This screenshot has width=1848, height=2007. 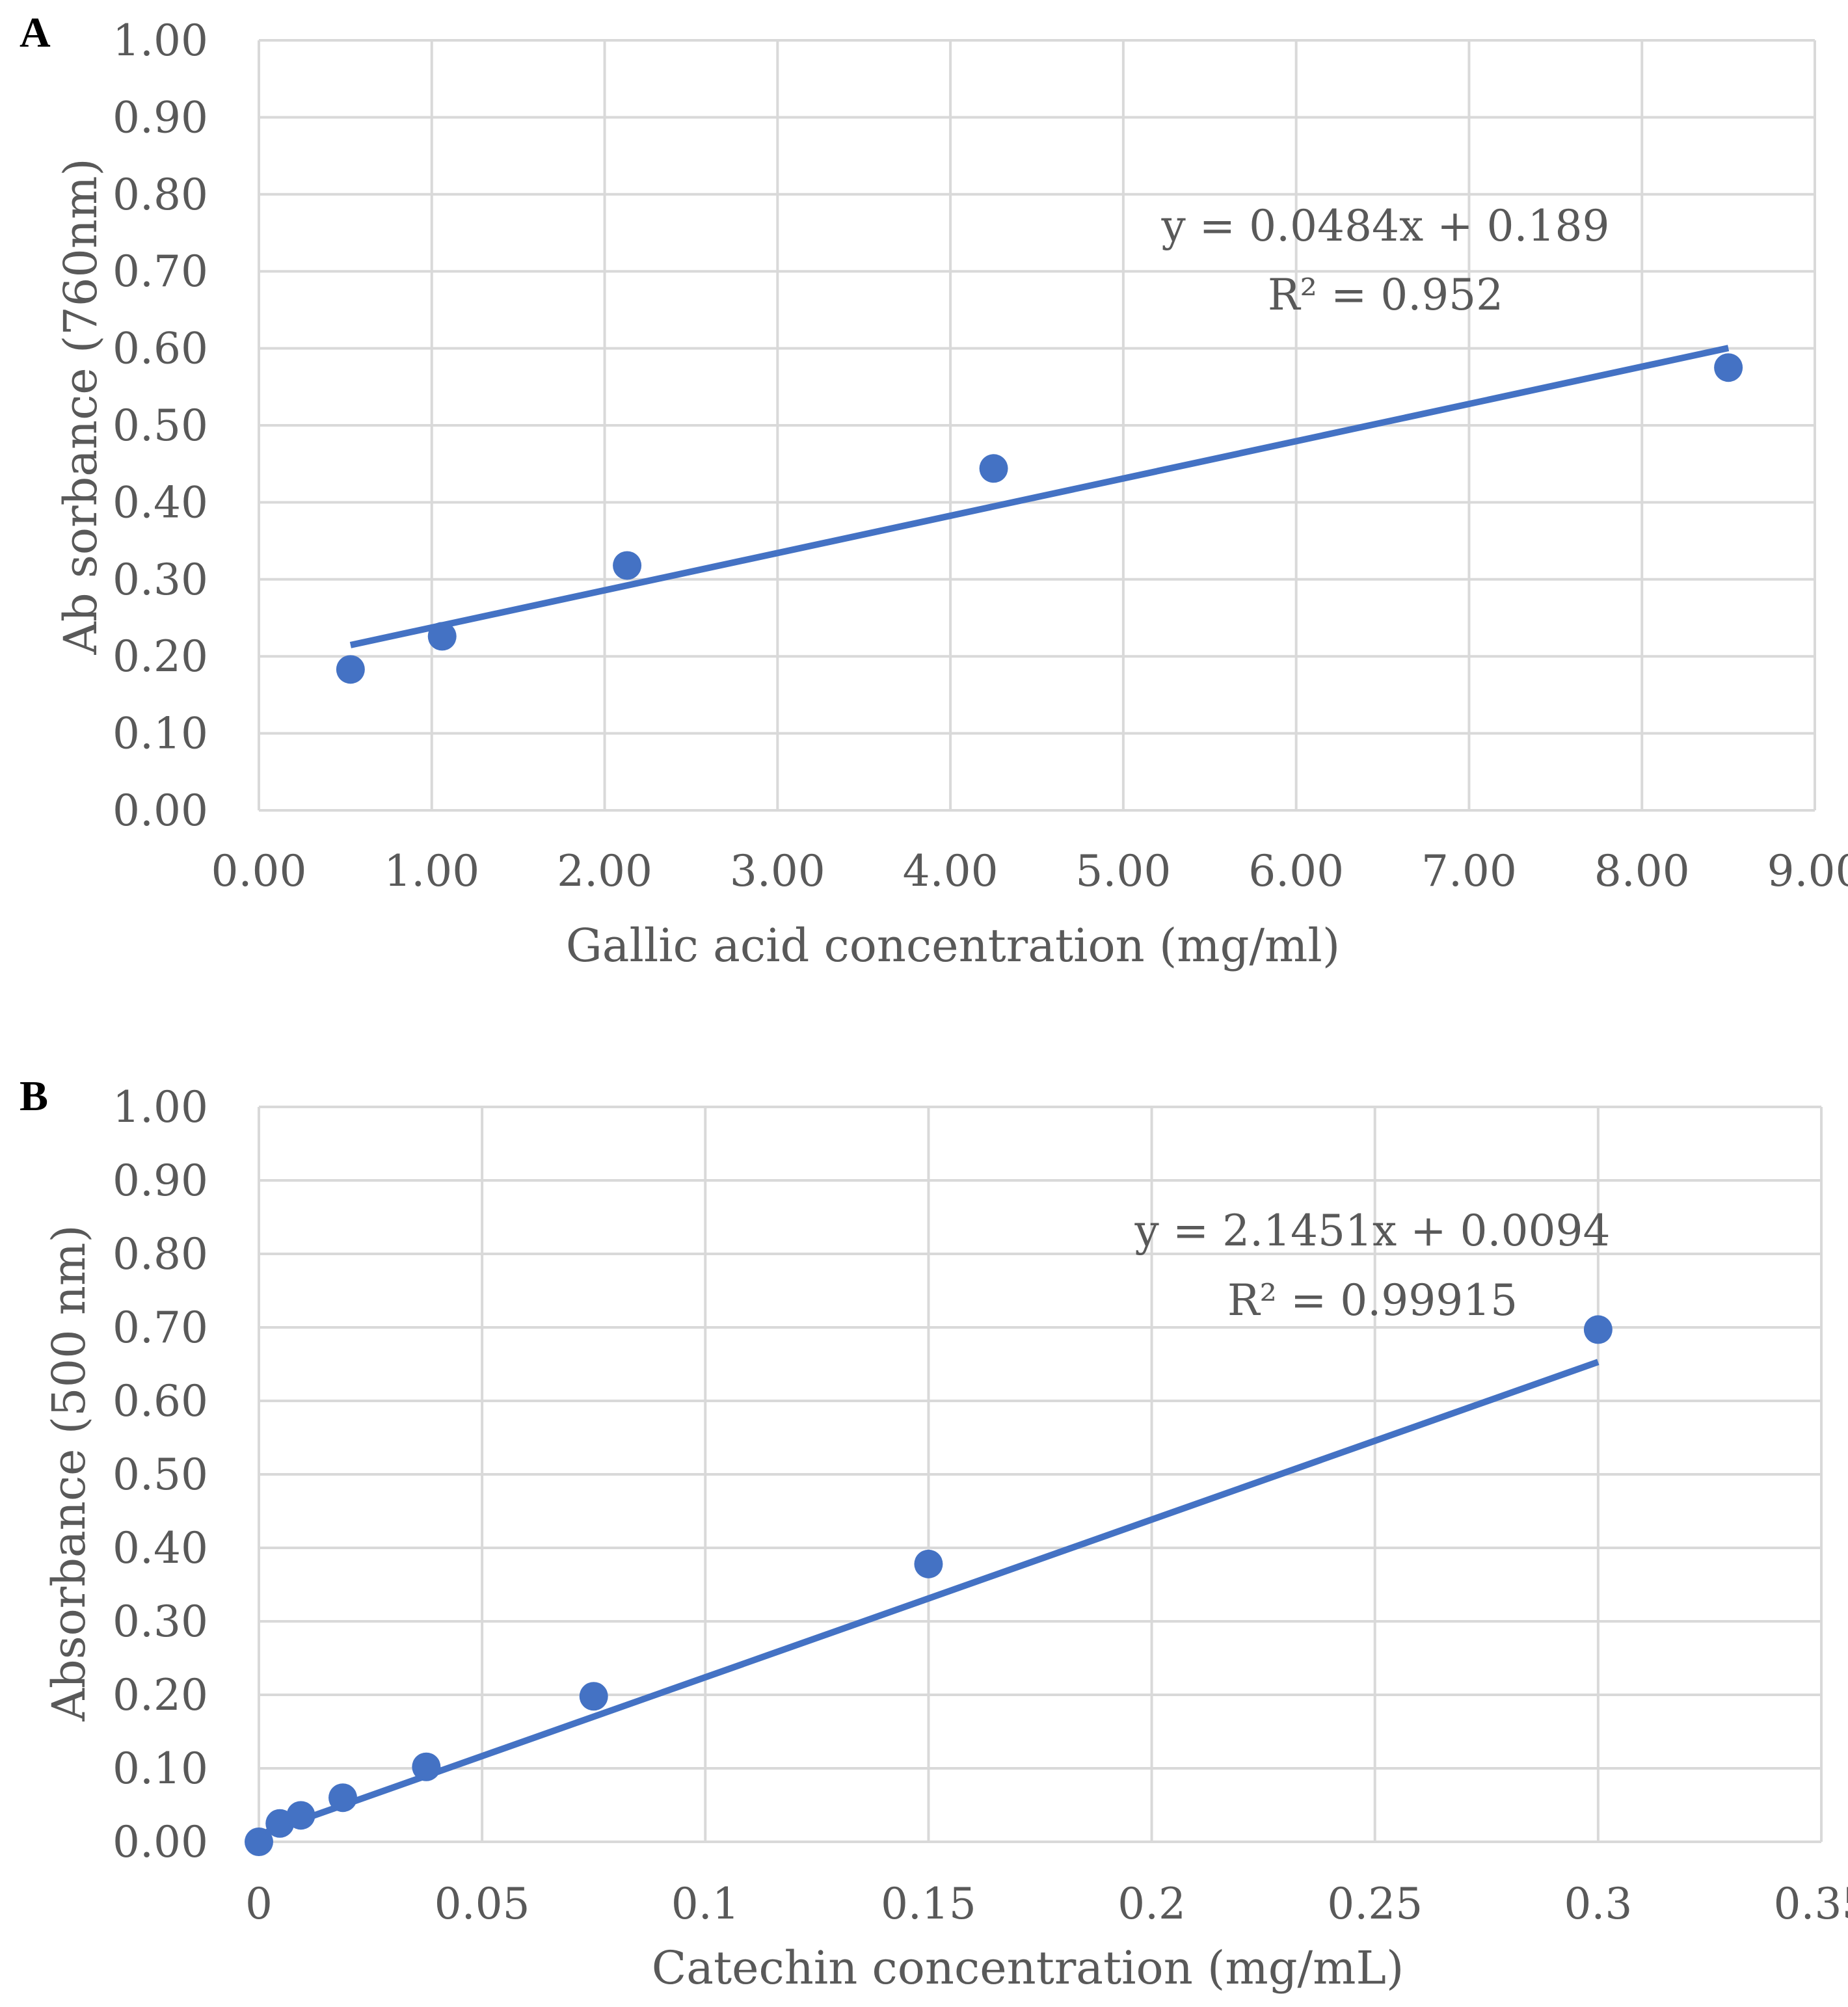 What do you see at coordinates (951, 871) in the screenshot?
I see `panel-a-x-tick-label: 4.00` at bounding box center [951, 871].